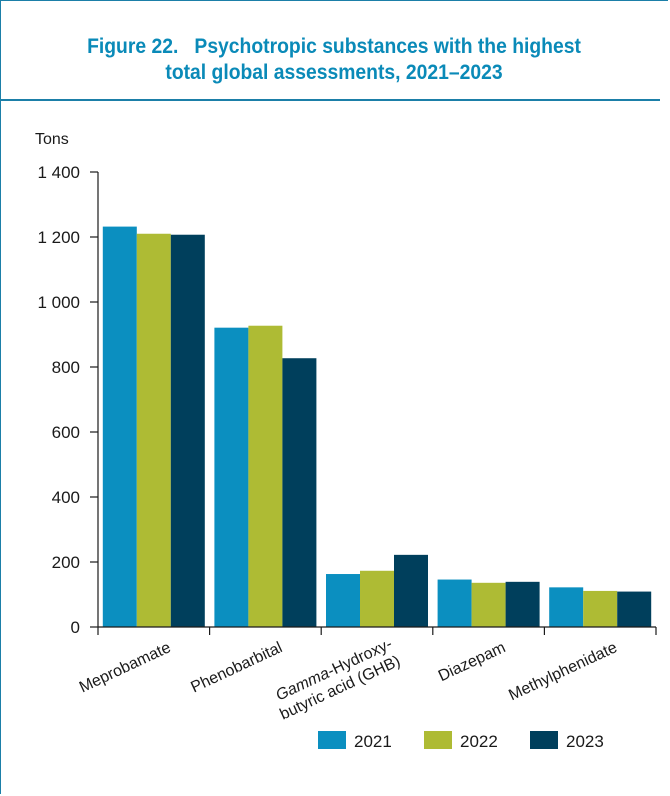 The height and width of the screenshot is (796, 670). I want to click on y-tick-label: 1 400, so click(58, 172).